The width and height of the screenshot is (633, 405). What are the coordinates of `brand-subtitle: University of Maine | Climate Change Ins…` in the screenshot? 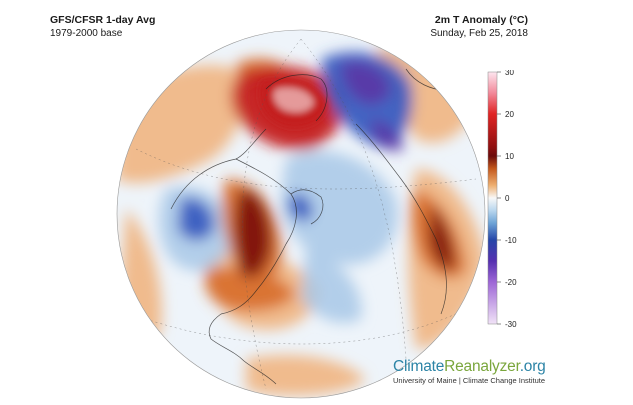 It's located at (469, 380).